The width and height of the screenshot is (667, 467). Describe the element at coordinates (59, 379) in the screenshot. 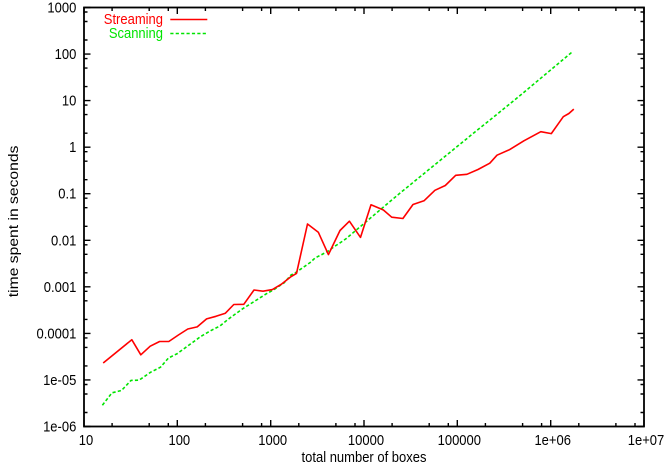

I see `svg-text: 1e-05` at that location.